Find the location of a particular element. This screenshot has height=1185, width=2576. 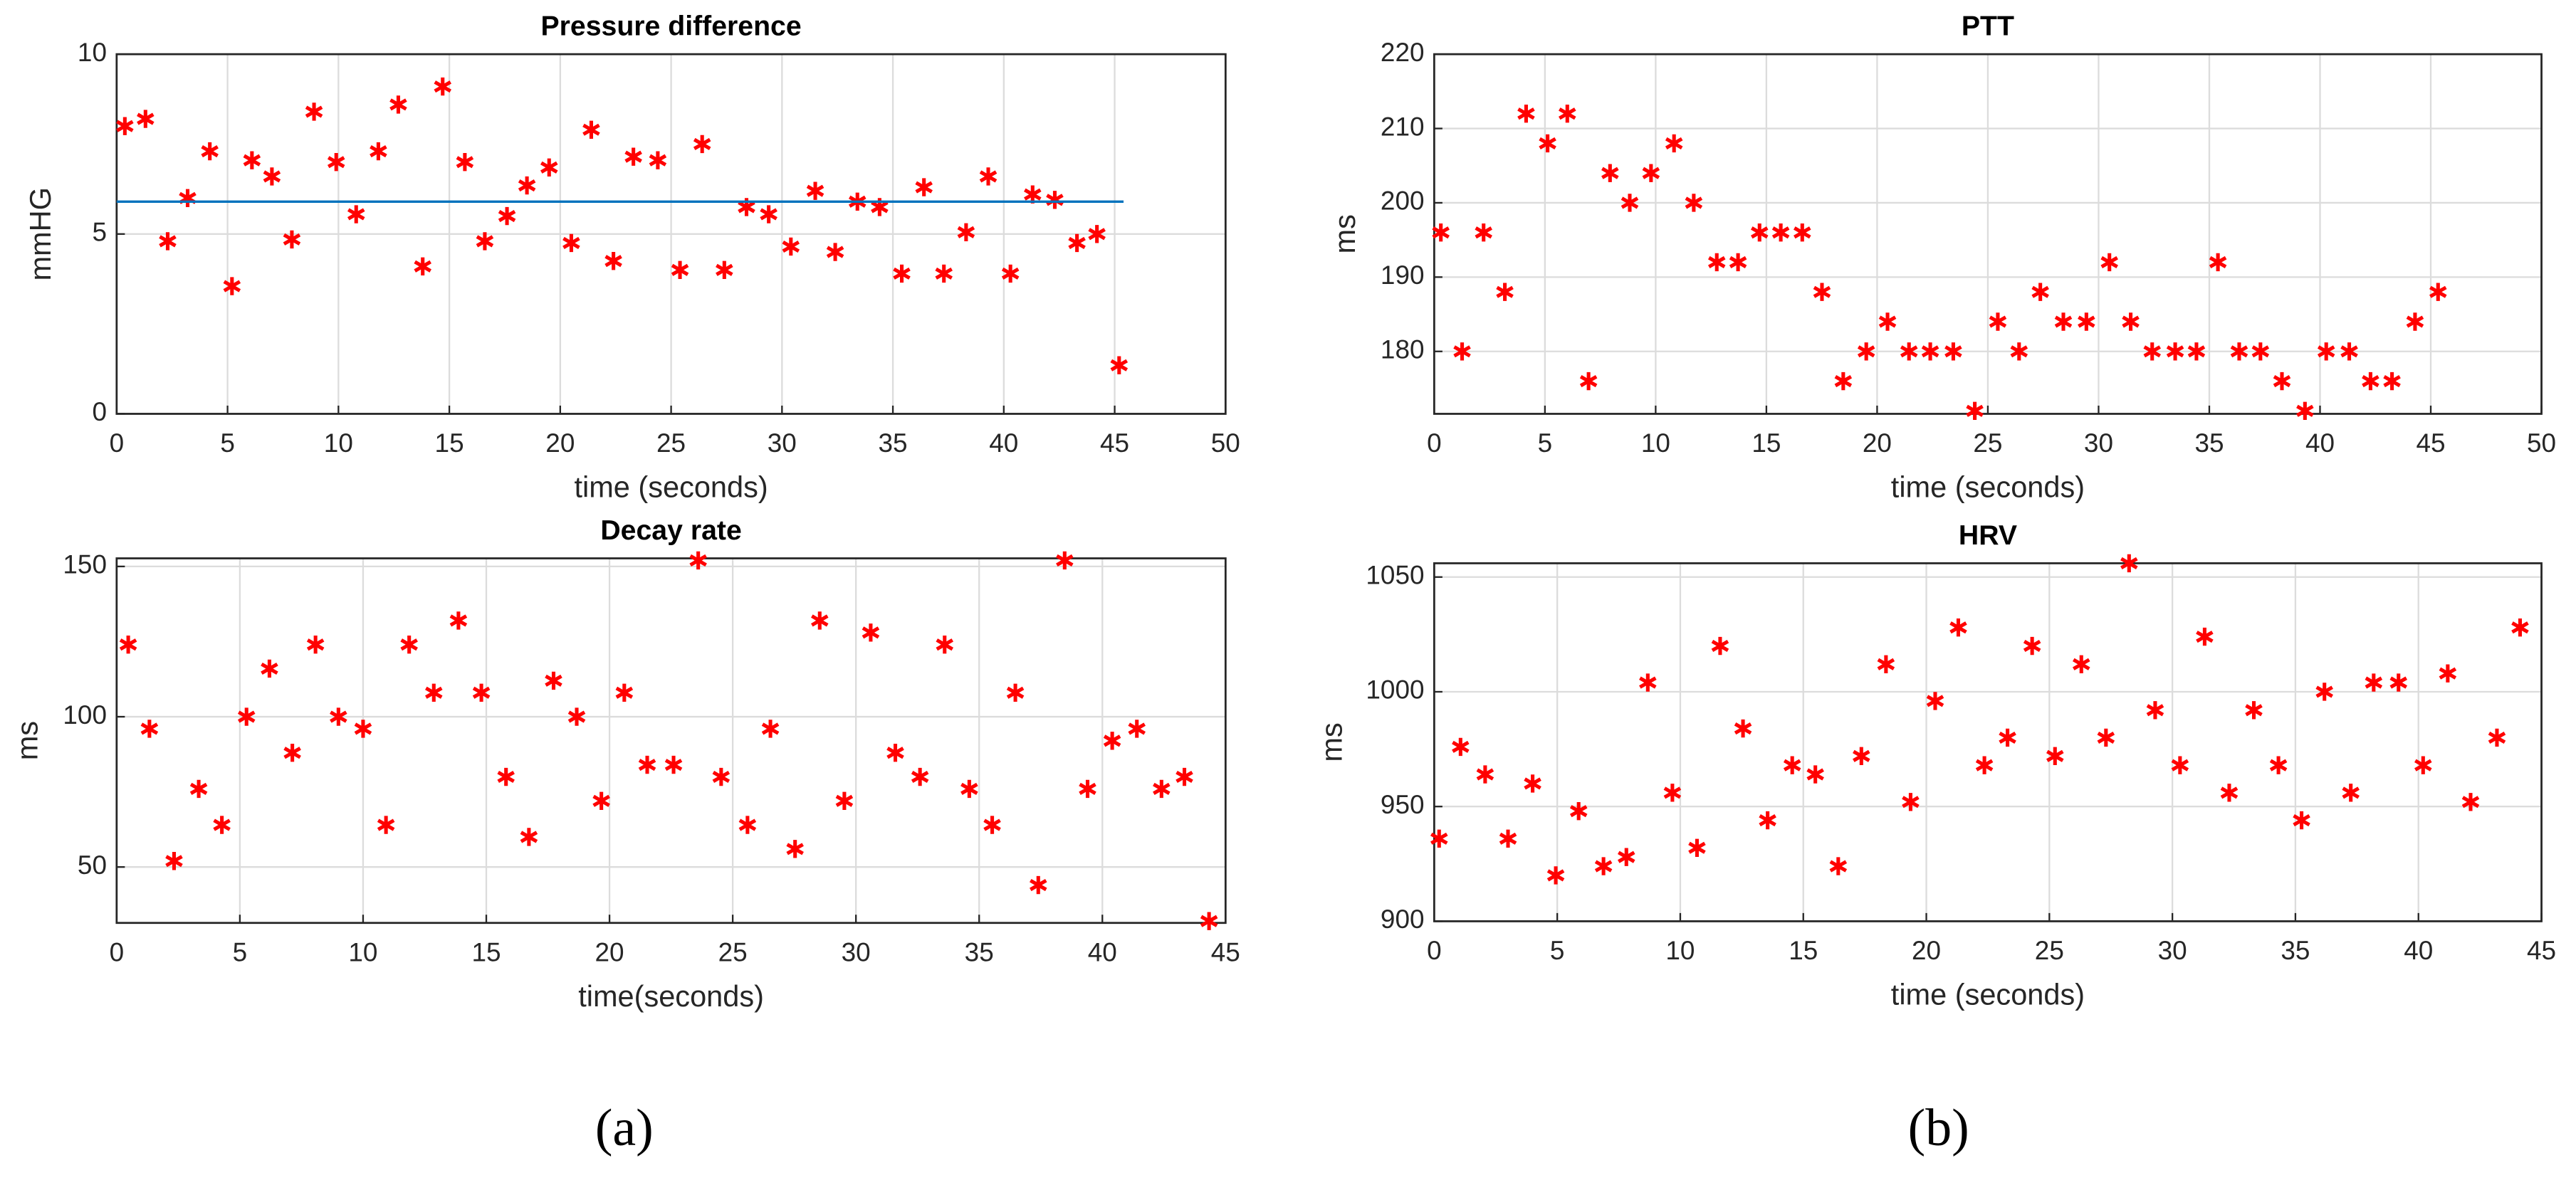

chart-title: Pressure difference is located at coordinates (670, 26).